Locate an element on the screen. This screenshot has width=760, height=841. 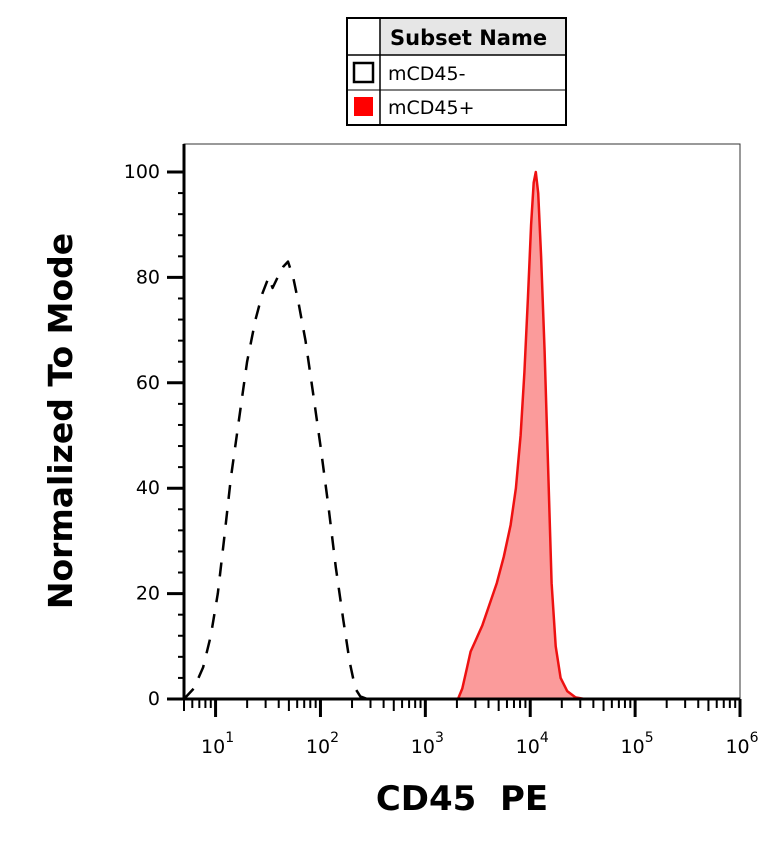
x-tick-label: 10⁵ is located at coordinates (637, 744).